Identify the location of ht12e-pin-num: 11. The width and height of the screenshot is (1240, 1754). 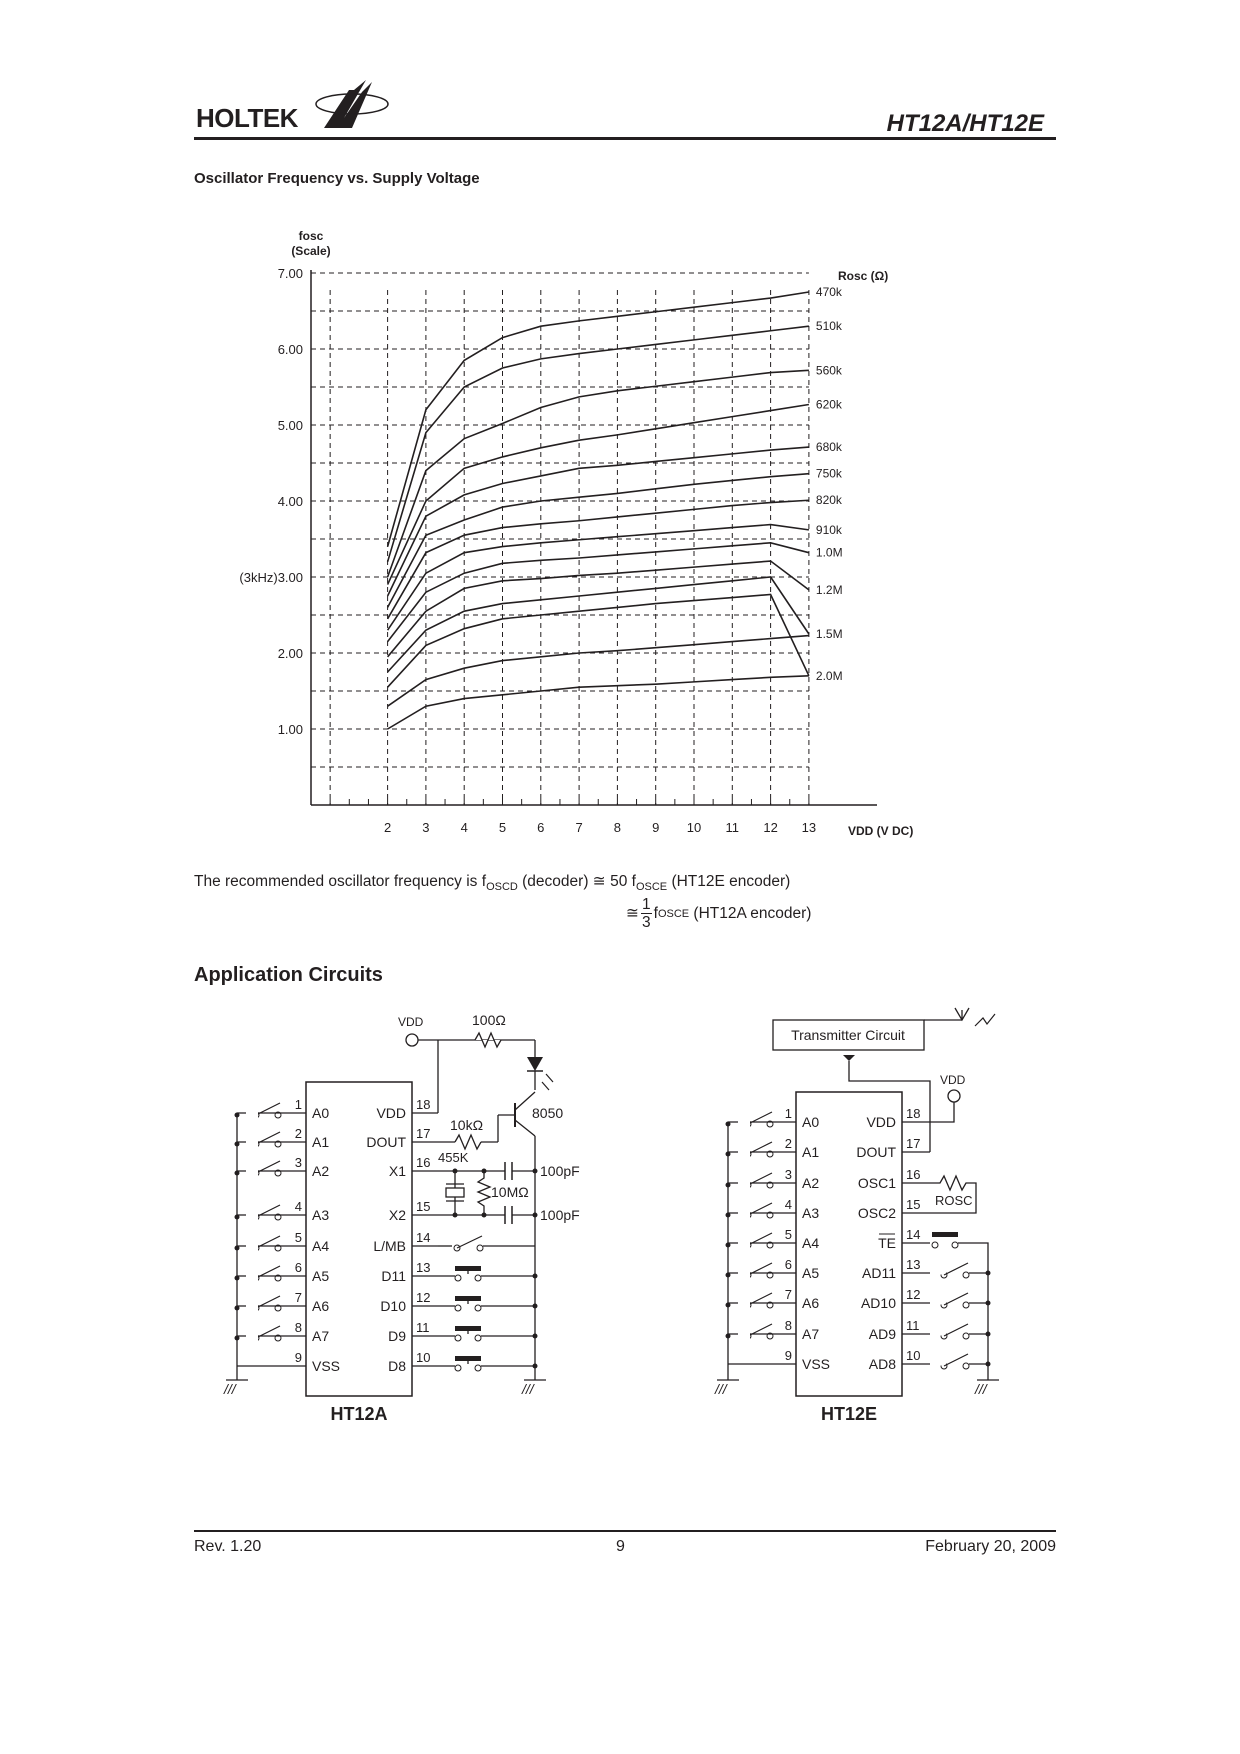
(913, 1325).